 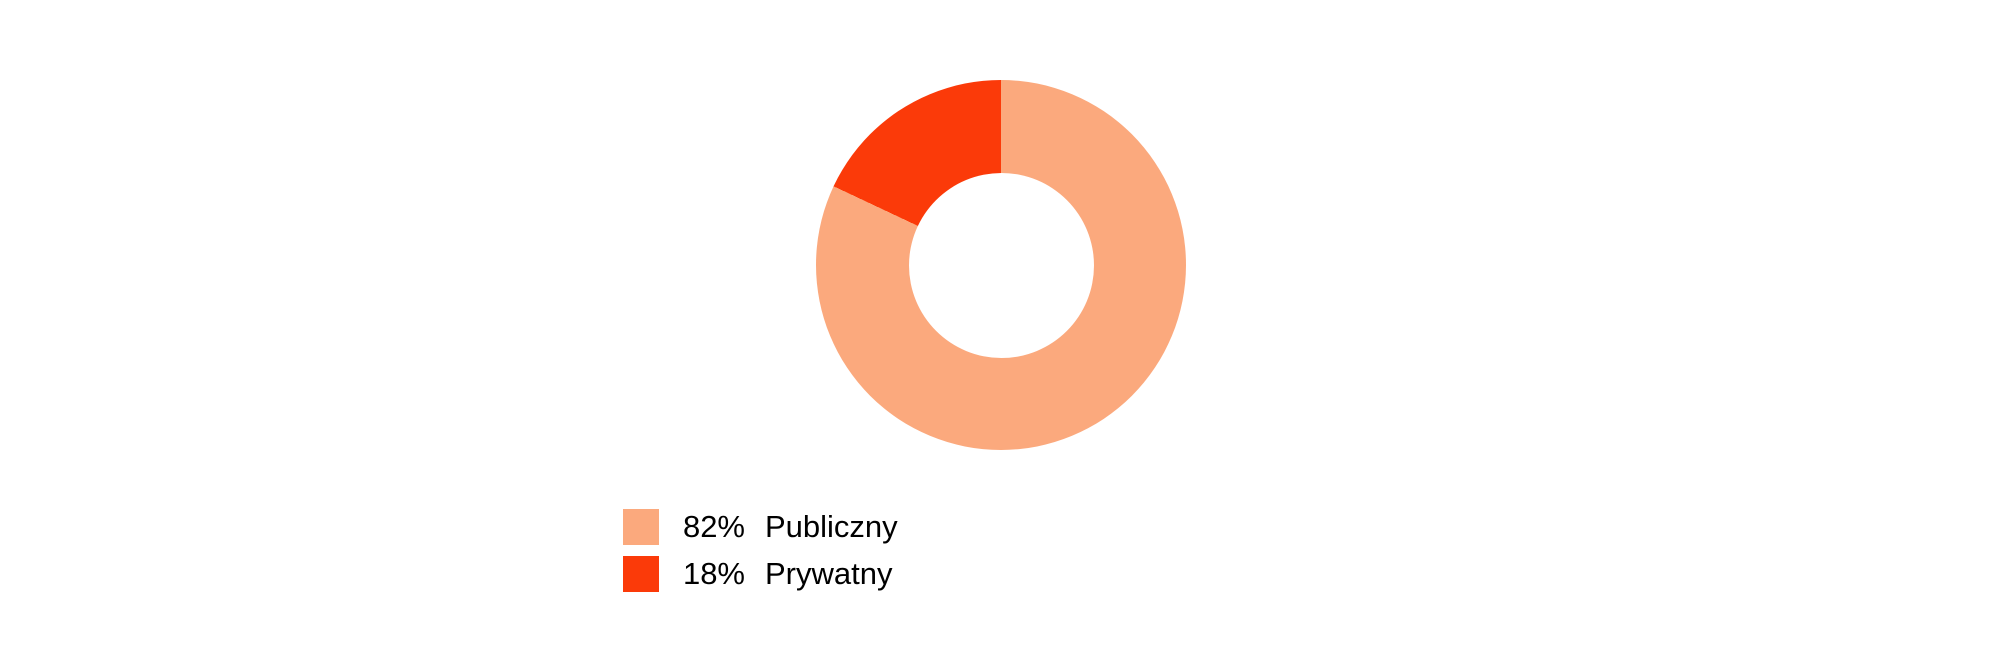 What do you see at coordinates (760, 527) in the screenshot?
I see `legend-item-publiczny: 82% Publiczny` at bounding box center [760, 527].